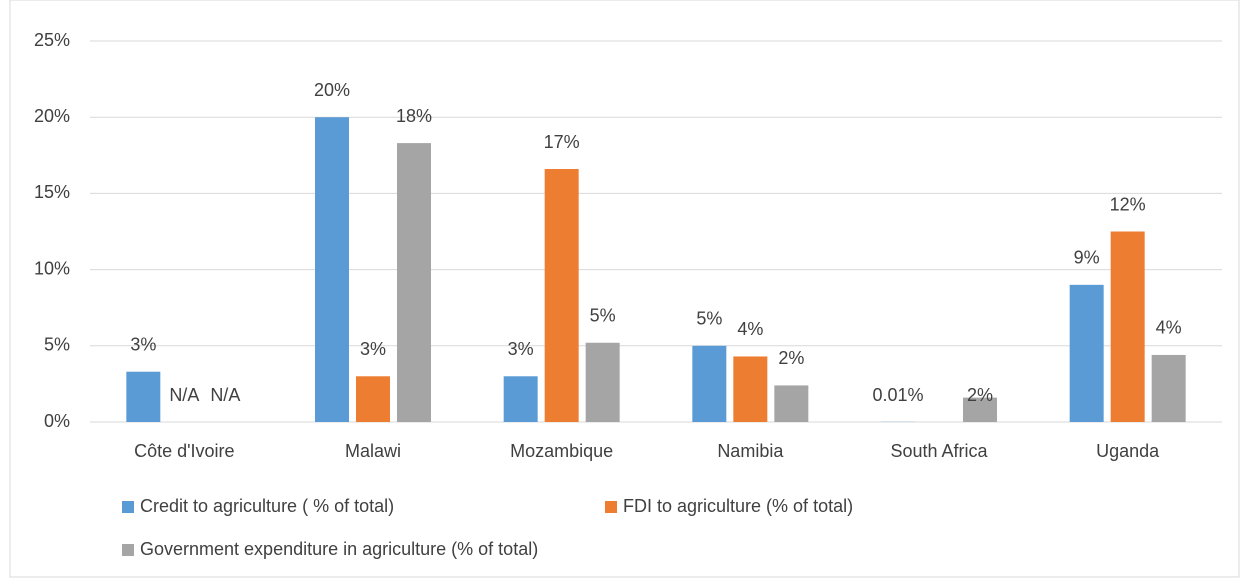 This screenshot has height=583, width=1240. What do you see at coordinates (738, 506) in the screenshot?
I see `legend-label: FDI to agriculture (% of total)` at bounding box center [738, 506].